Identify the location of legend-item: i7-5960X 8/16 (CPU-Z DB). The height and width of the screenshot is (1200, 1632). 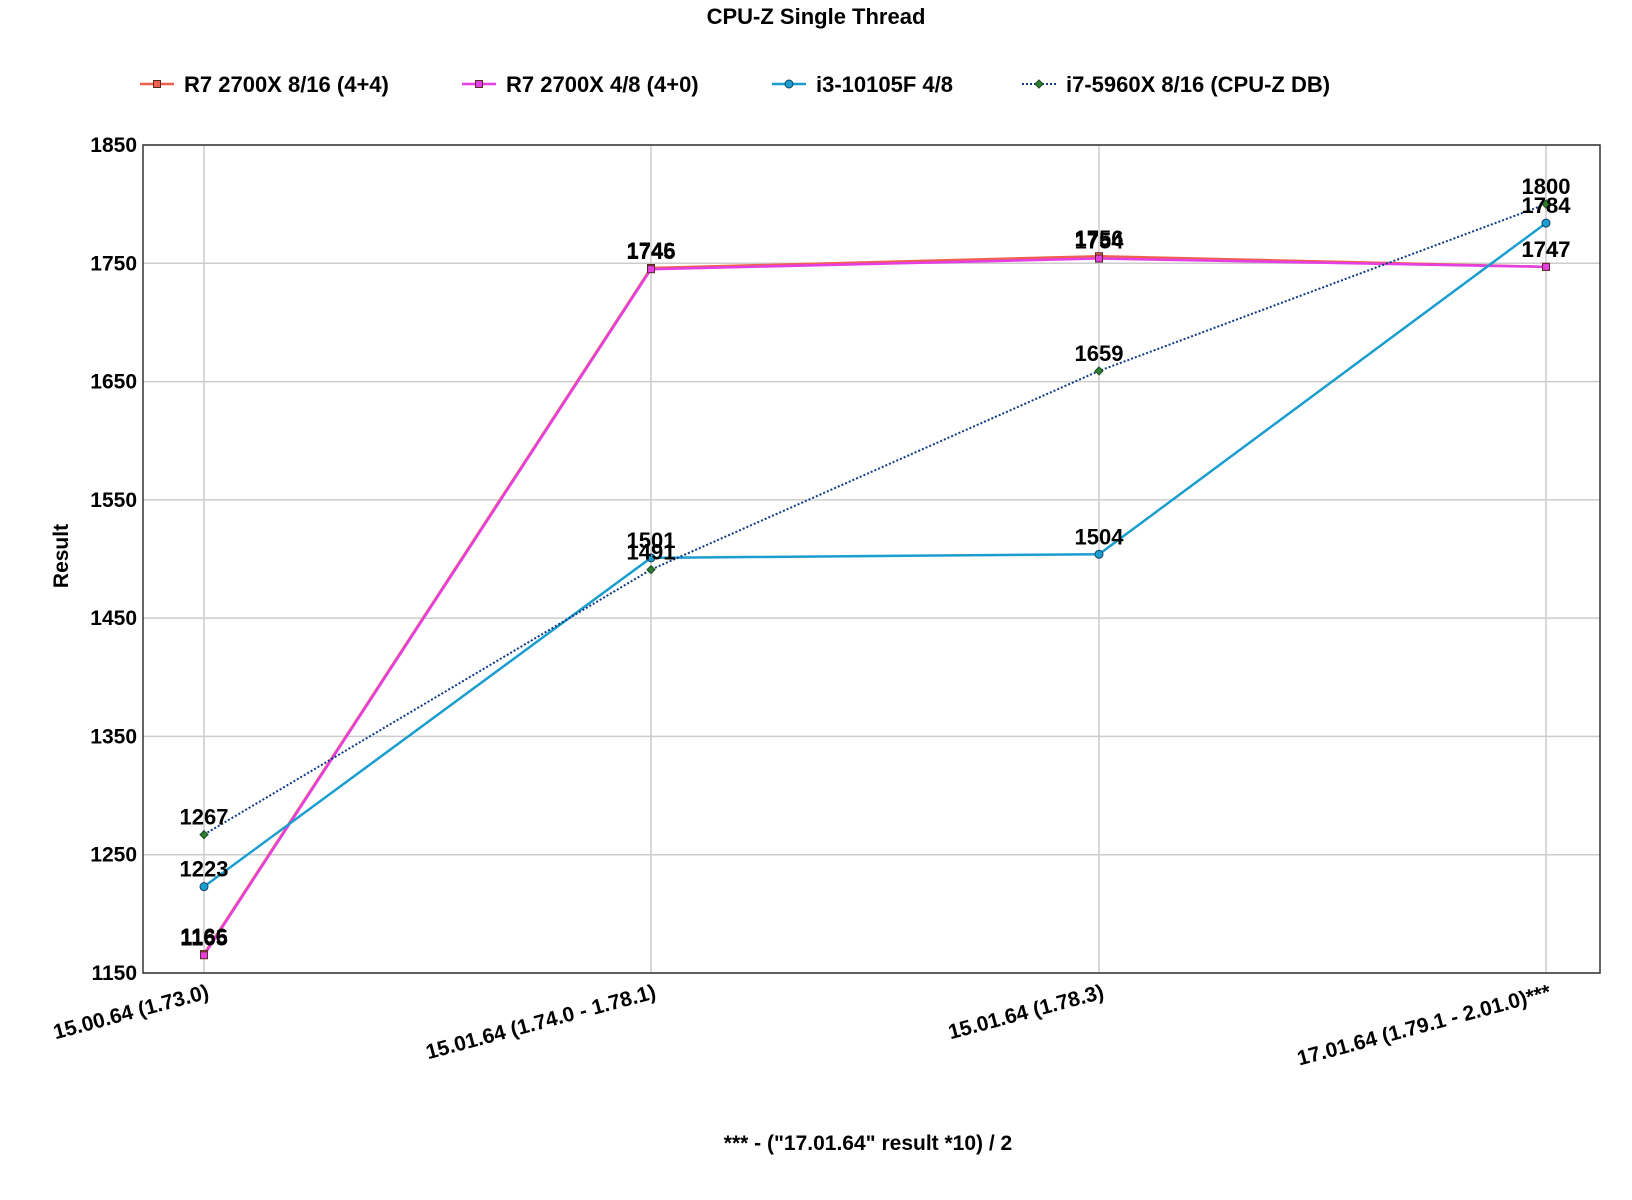
(1176, 84).